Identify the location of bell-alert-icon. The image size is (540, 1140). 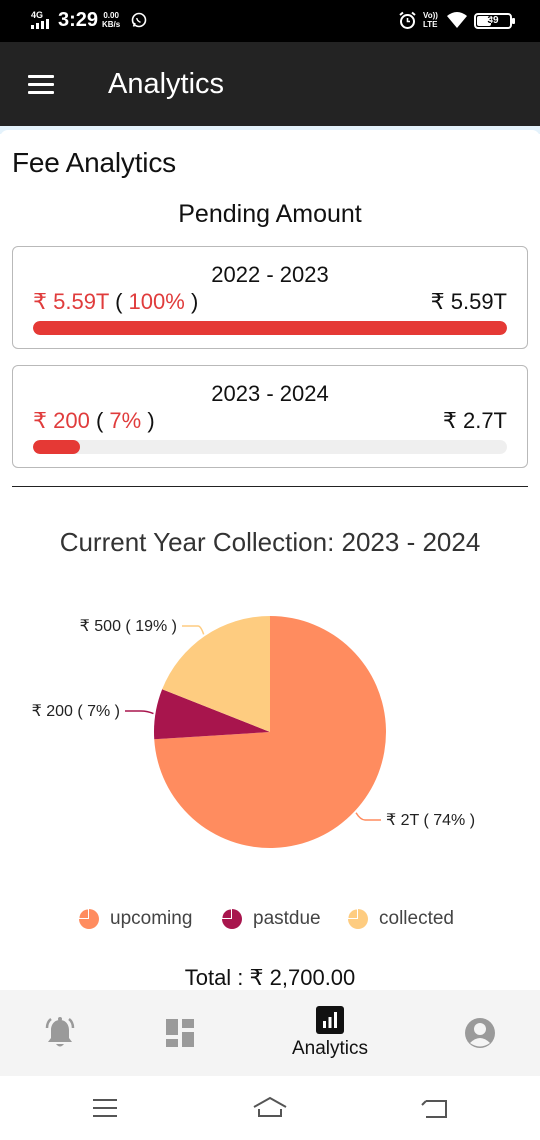
(60, 1032).